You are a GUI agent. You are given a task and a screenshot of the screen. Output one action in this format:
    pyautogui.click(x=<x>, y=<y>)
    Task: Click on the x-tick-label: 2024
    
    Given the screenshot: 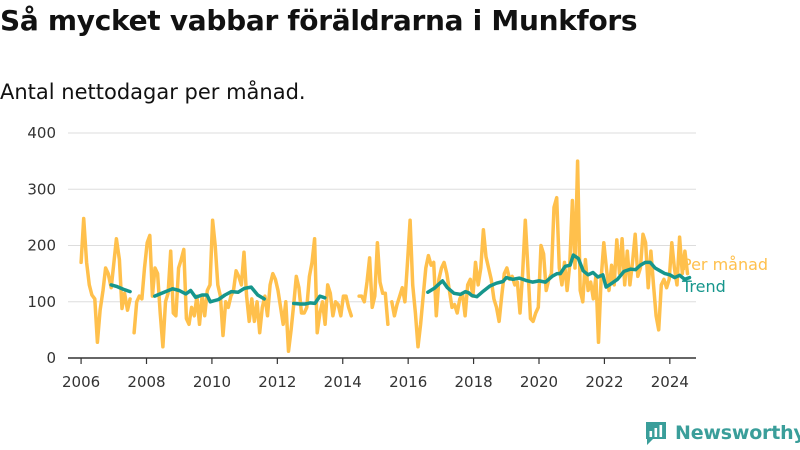 What is the action you would take?
    pyautogui.click(x=670, y=382)
    